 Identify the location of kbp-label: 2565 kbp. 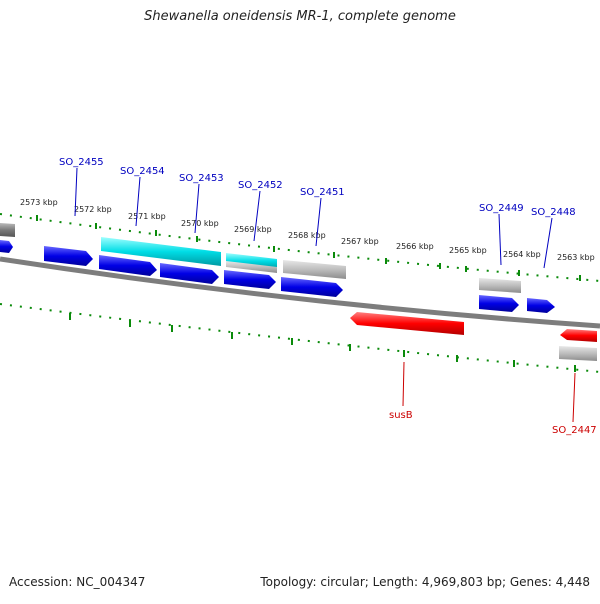
(468, 250).